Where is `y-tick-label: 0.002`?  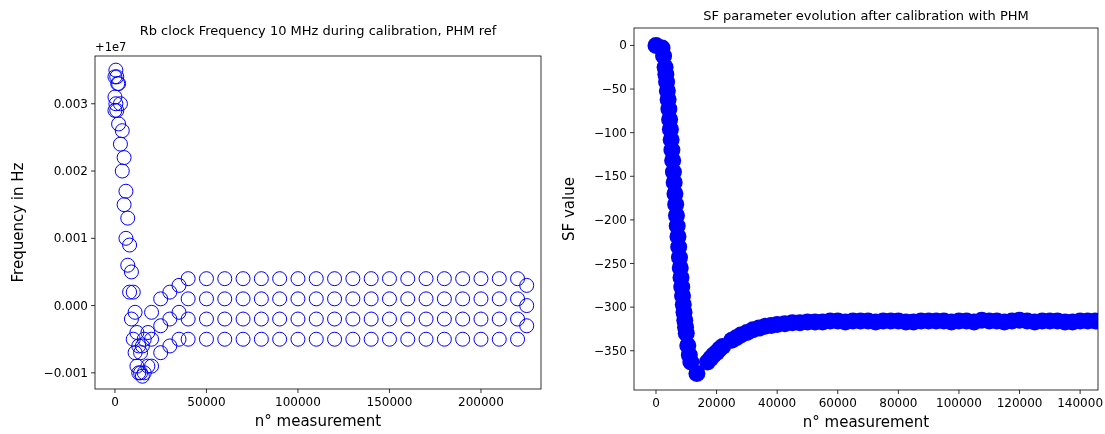 y-tick-label: 0.002 is located at coordinates (70, 171).